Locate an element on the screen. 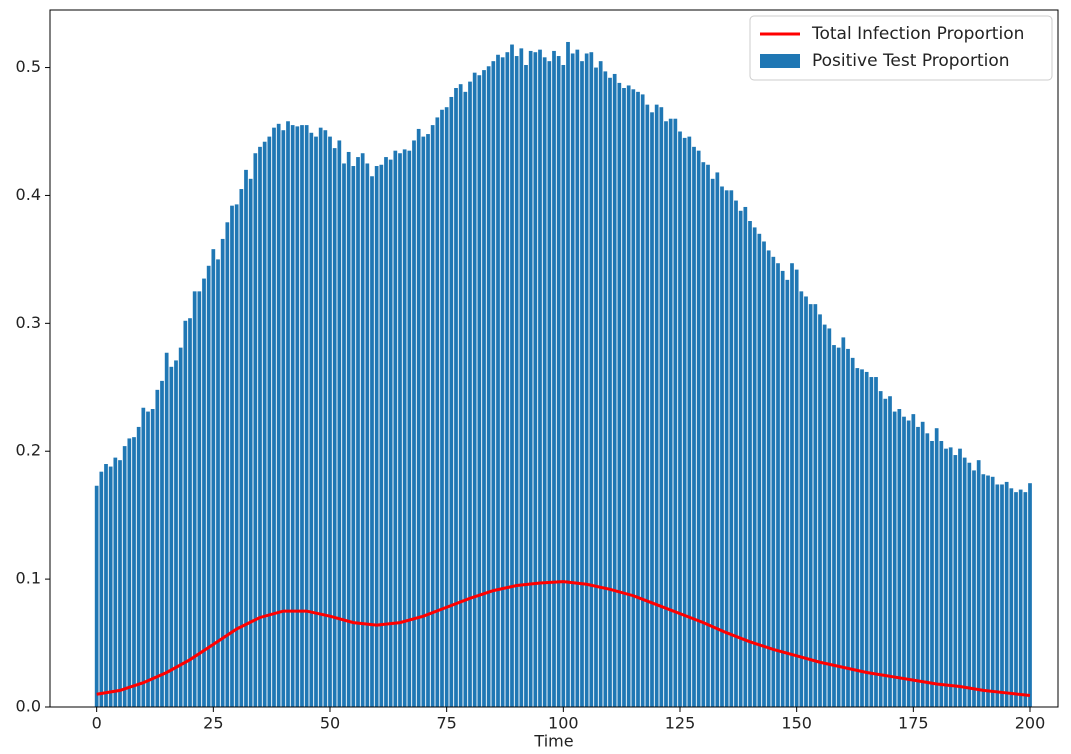 The height and width of the screenshot is (754, 1071). x-tick-label: 50 is located at coordinates (330, 723).